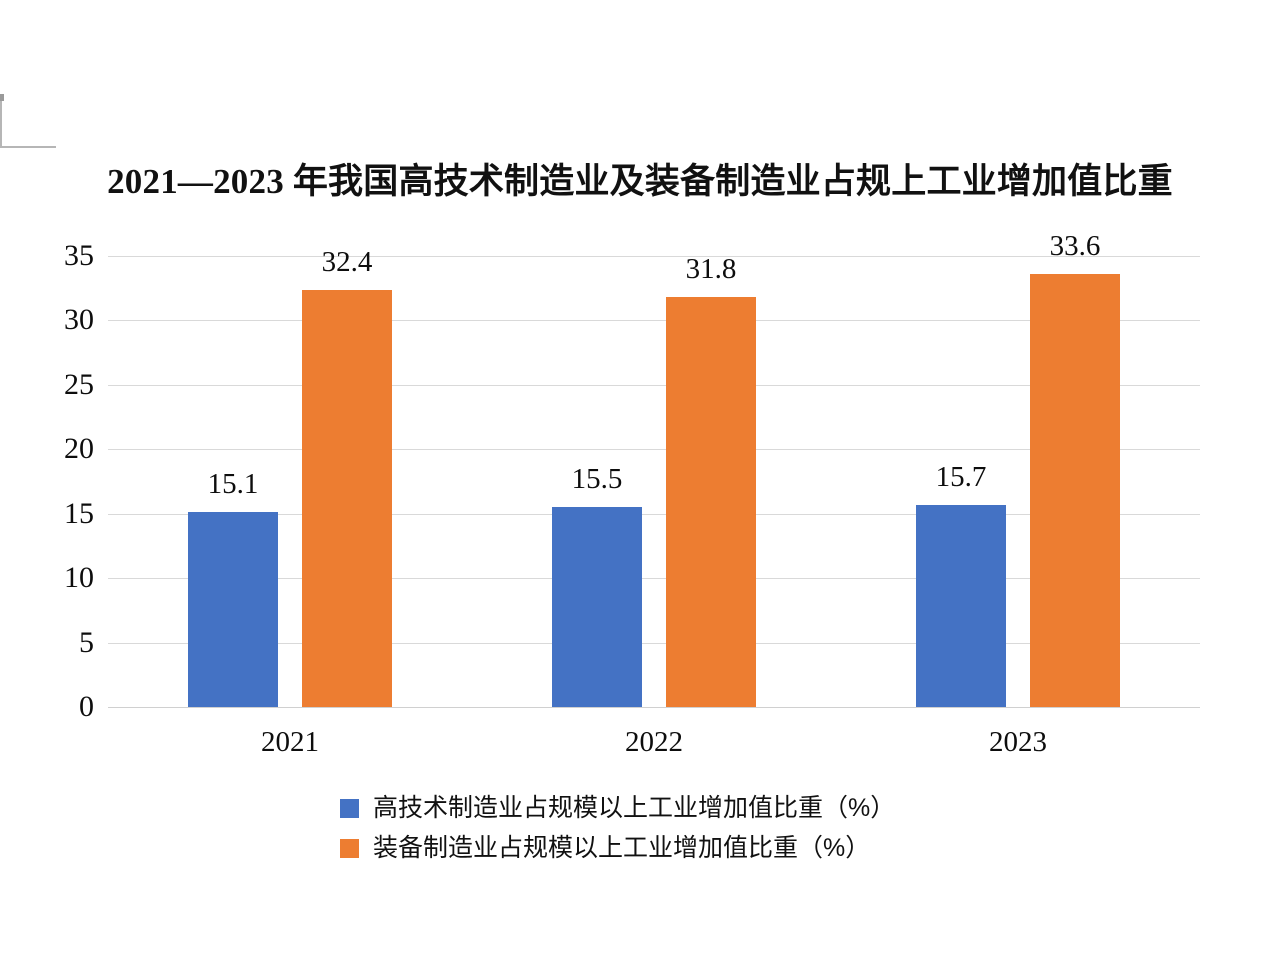  I want to click on bar-value-label: 15.1, so click(233, 484).